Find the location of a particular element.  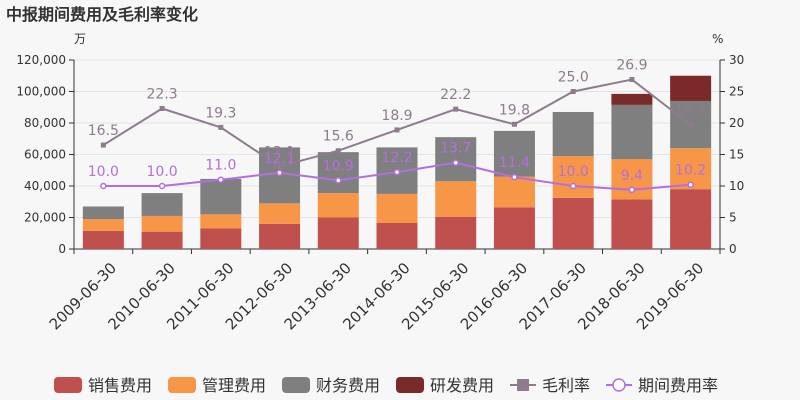

legend-item: 毛利率 is located at coordinates (550, 385).